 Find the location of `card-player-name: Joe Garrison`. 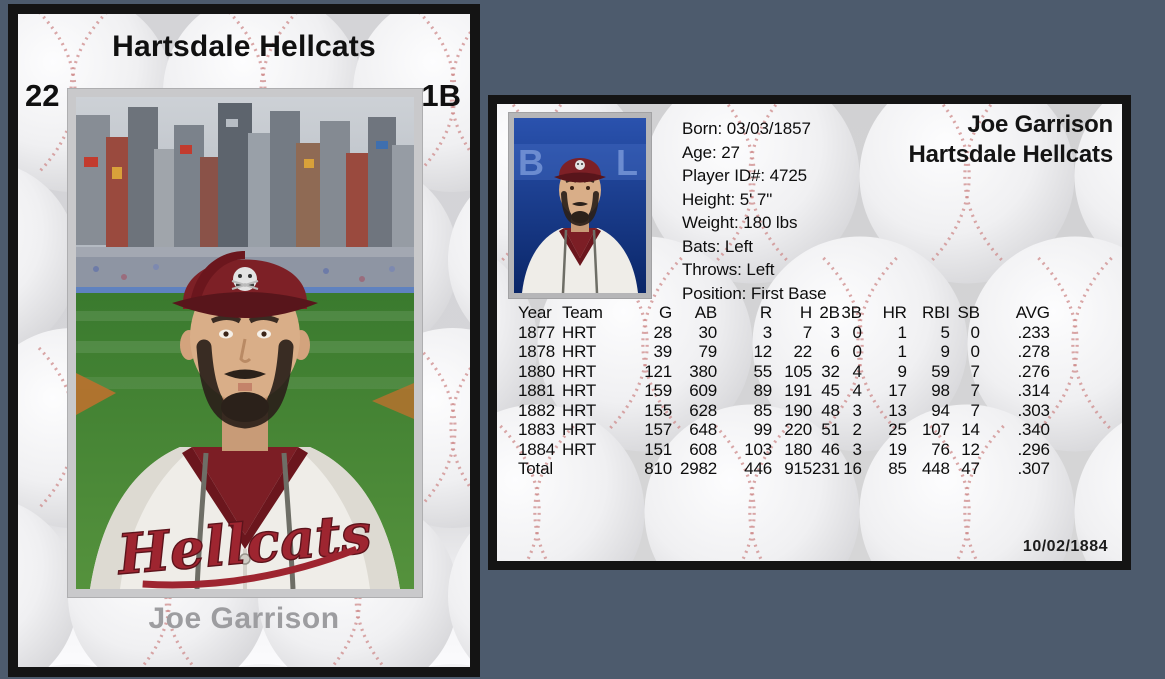

card-player-name: Joe Garrison is located at coordinates (244, 618).